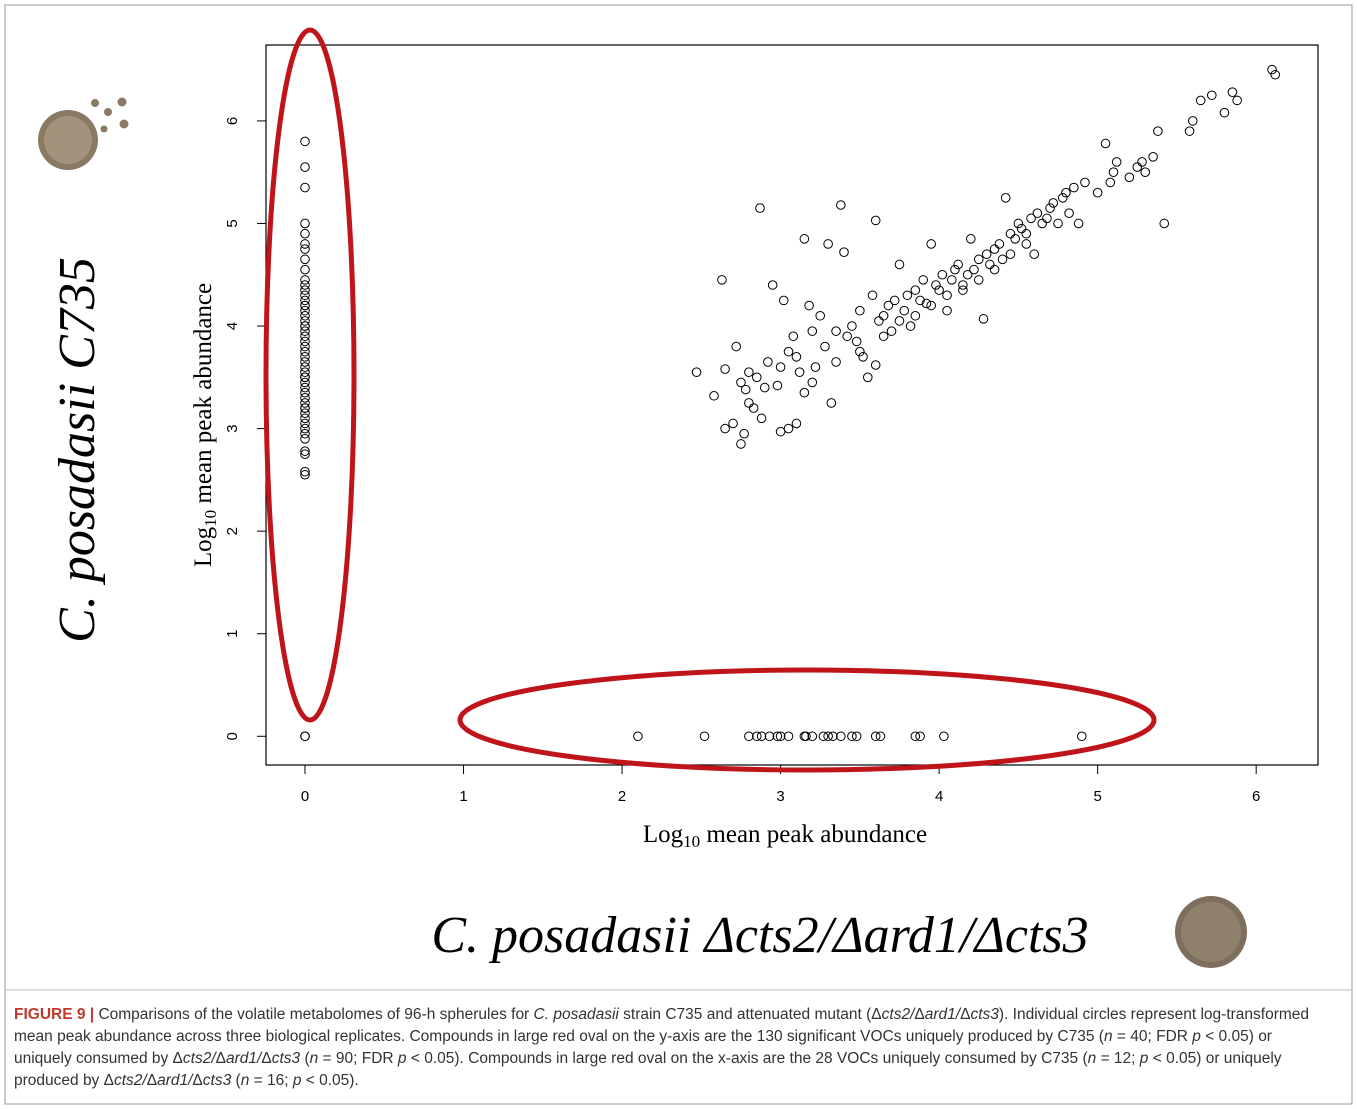 The height and width of the screenshot is (1109, 1357). I want to click on caption-text: strain C735 and attenuated mutant (Δ, so click(750, 1014).